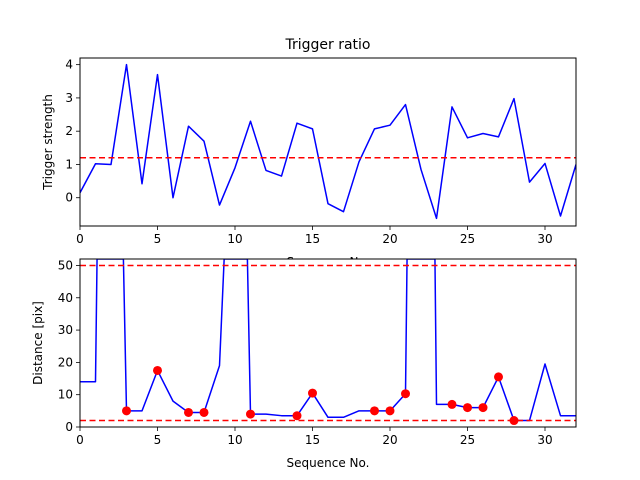 This screenshot has width=640, height=480. I want to click on bottom-x-tick-label: 10, so click(234, 440).